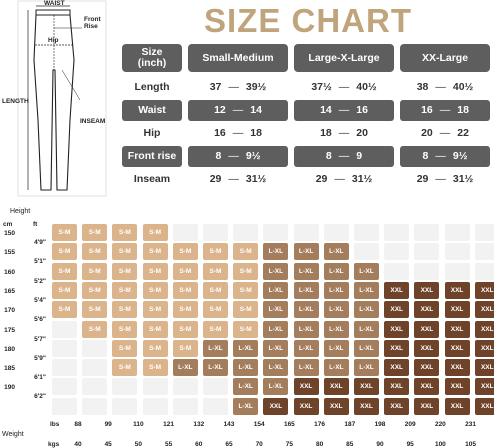 The height and width of the screenshot is (448, 494). I want to click on weight-kgs-label: 110, so click(491, 444).